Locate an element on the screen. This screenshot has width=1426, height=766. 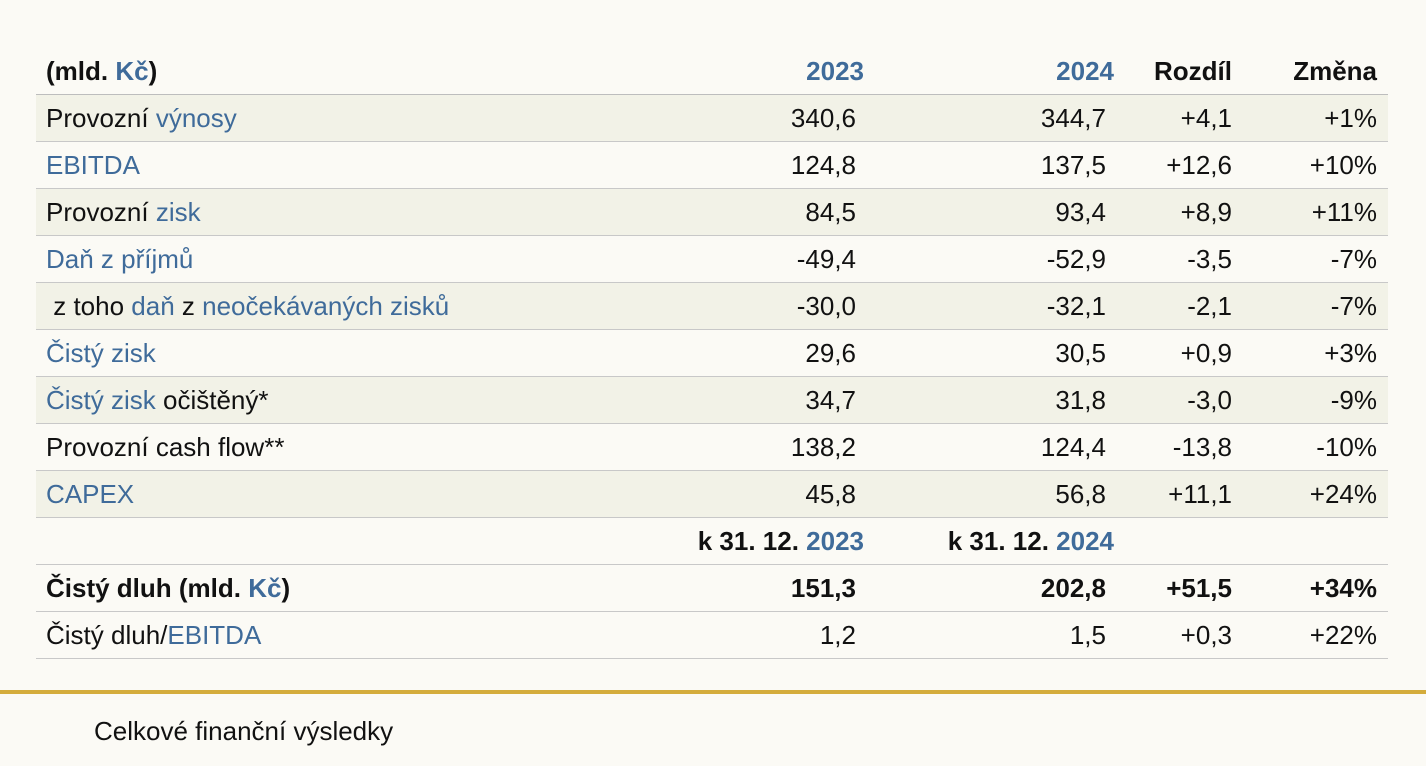
link-zisk: zisk is located at coordinates (178, 211).